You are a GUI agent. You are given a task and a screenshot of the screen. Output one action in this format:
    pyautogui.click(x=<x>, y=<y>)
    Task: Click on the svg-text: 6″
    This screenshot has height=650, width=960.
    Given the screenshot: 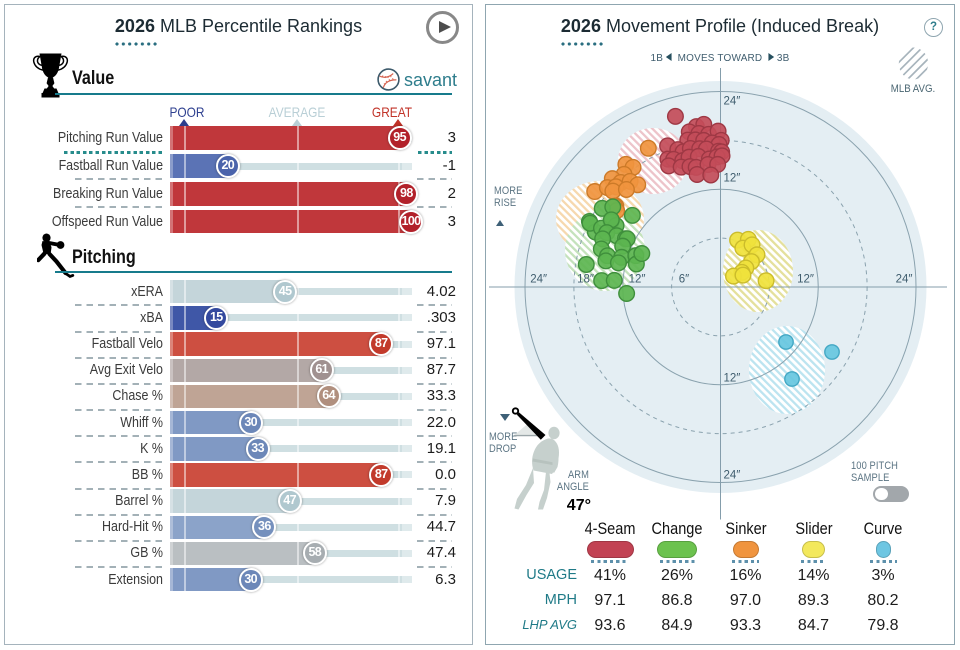 What is the action you would take?
    pyautogui.click(x=684, y=280)
    